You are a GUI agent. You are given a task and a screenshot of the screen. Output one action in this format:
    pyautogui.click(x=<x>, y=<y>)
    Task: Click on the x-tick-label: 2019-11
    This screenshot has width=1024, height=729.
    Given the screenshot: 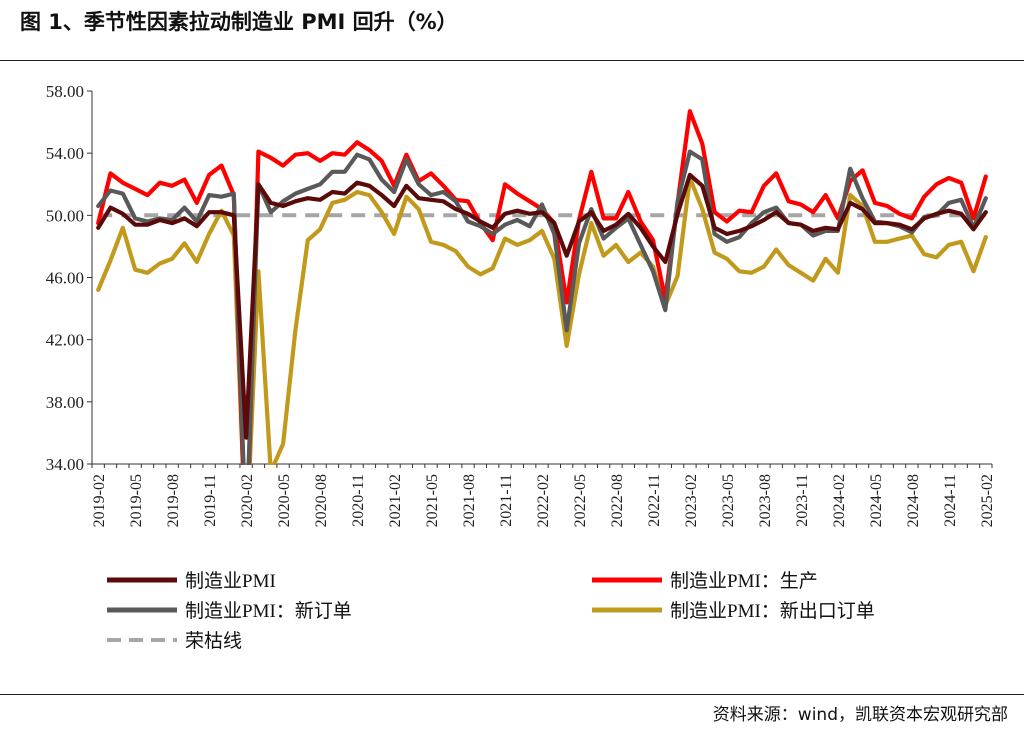 What is the action you would take?
    pyautogui.click(x=210, y=500)
    